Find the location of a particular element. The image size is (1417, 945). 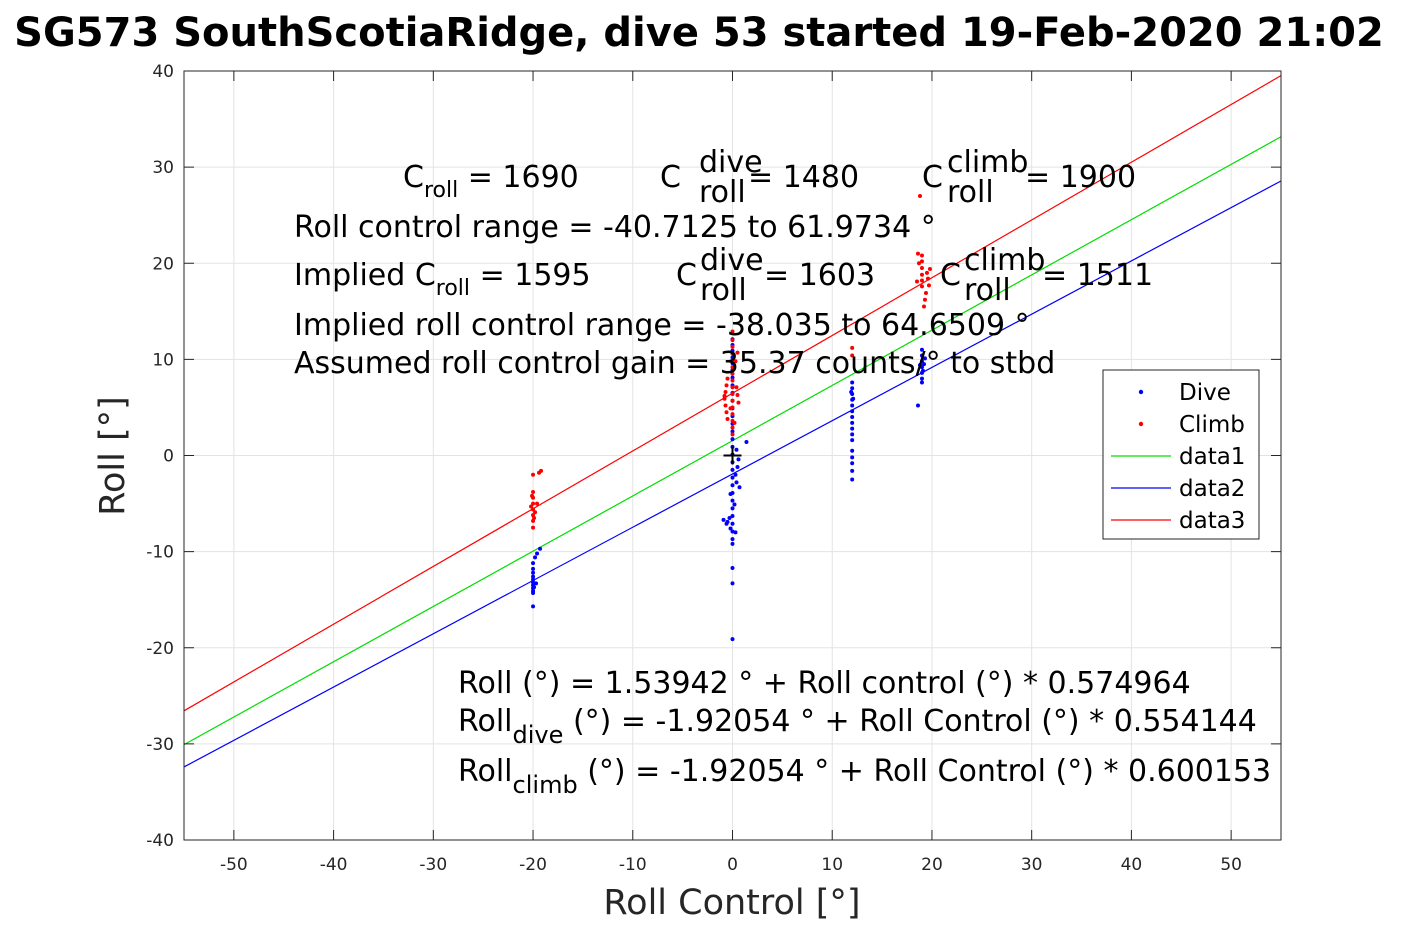

implied-c-roll-value: 1595 is located at coordinates (552, 275).